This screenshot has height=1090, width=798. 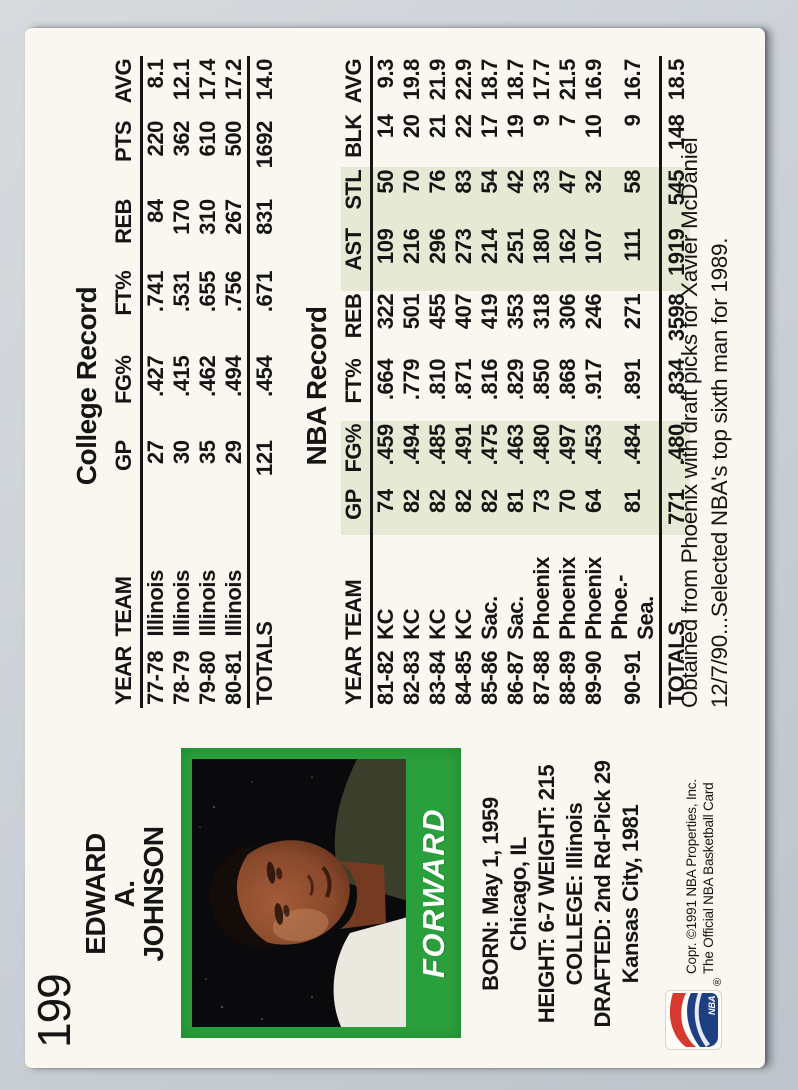 What do you see at coordinates (542, 454) in the screenshot?
I see `stat-cell: .480` at bounding box center [542, 454].